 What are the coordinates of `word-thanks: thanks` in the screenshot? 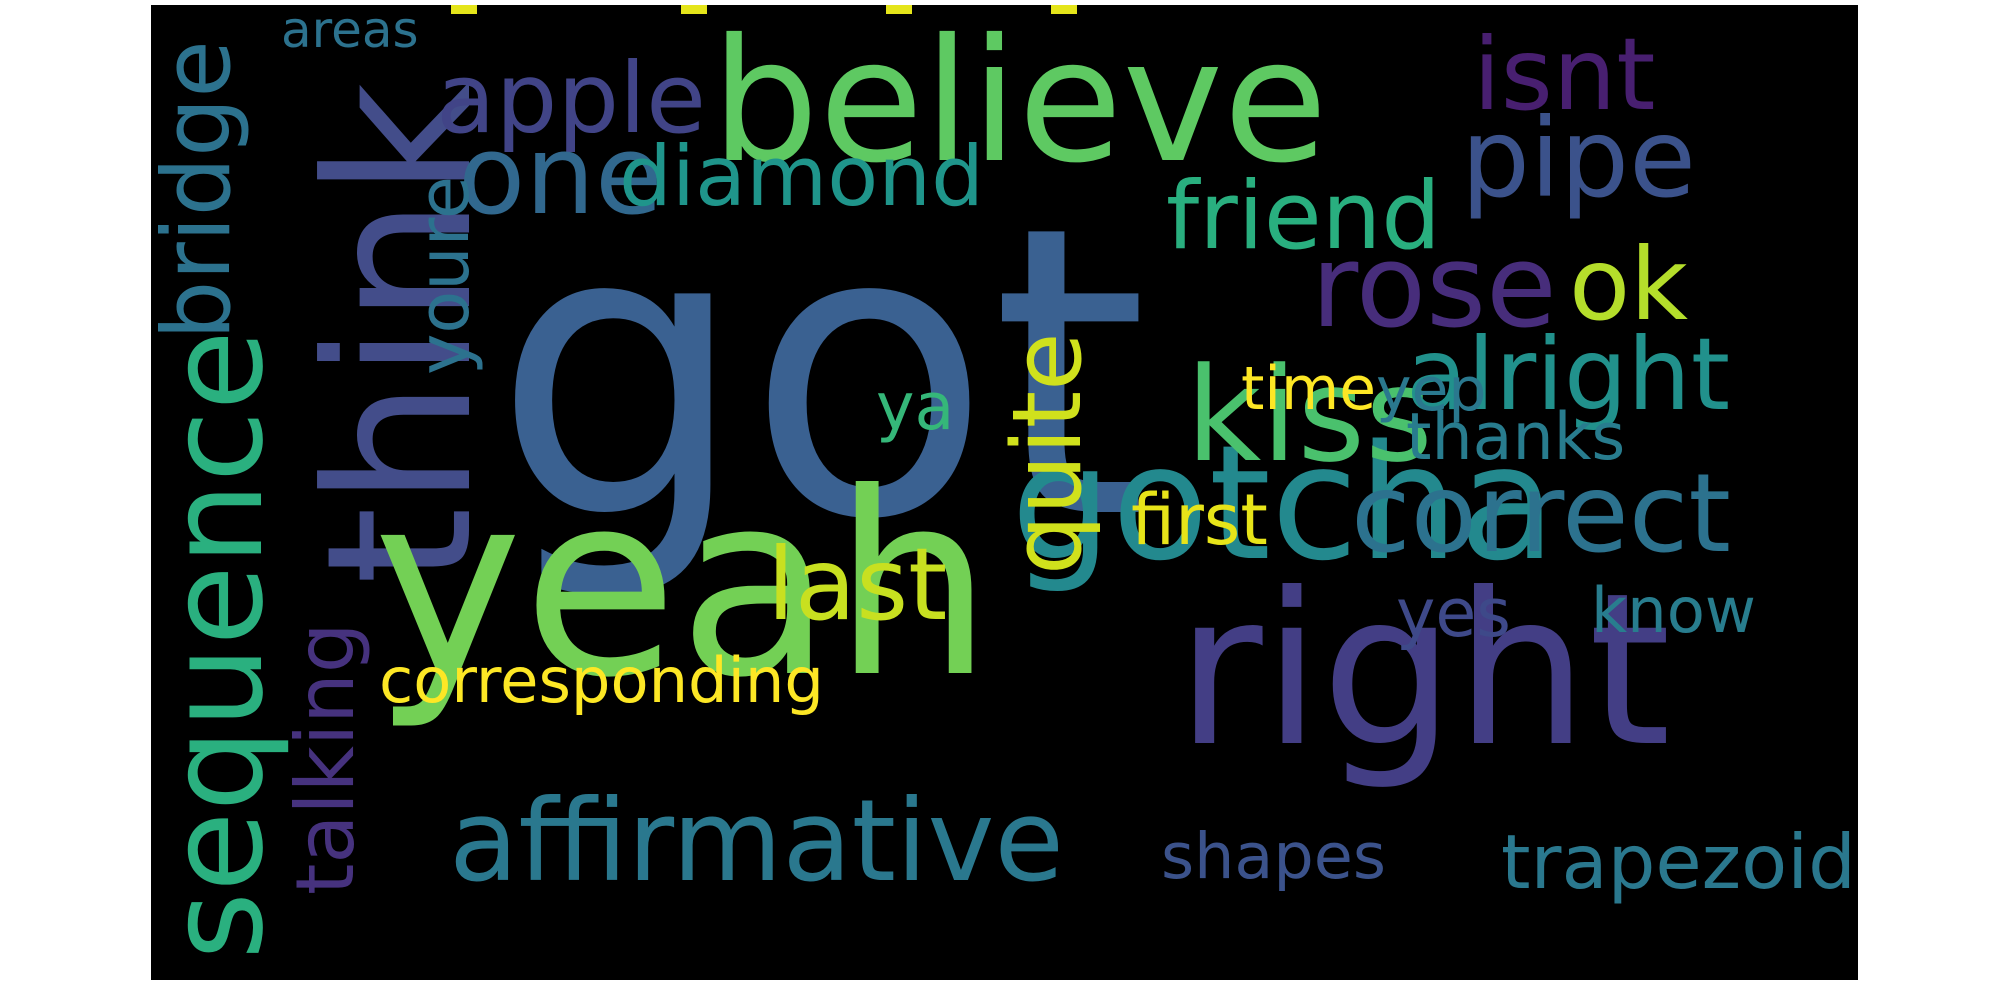 It's located at (1516, 437).